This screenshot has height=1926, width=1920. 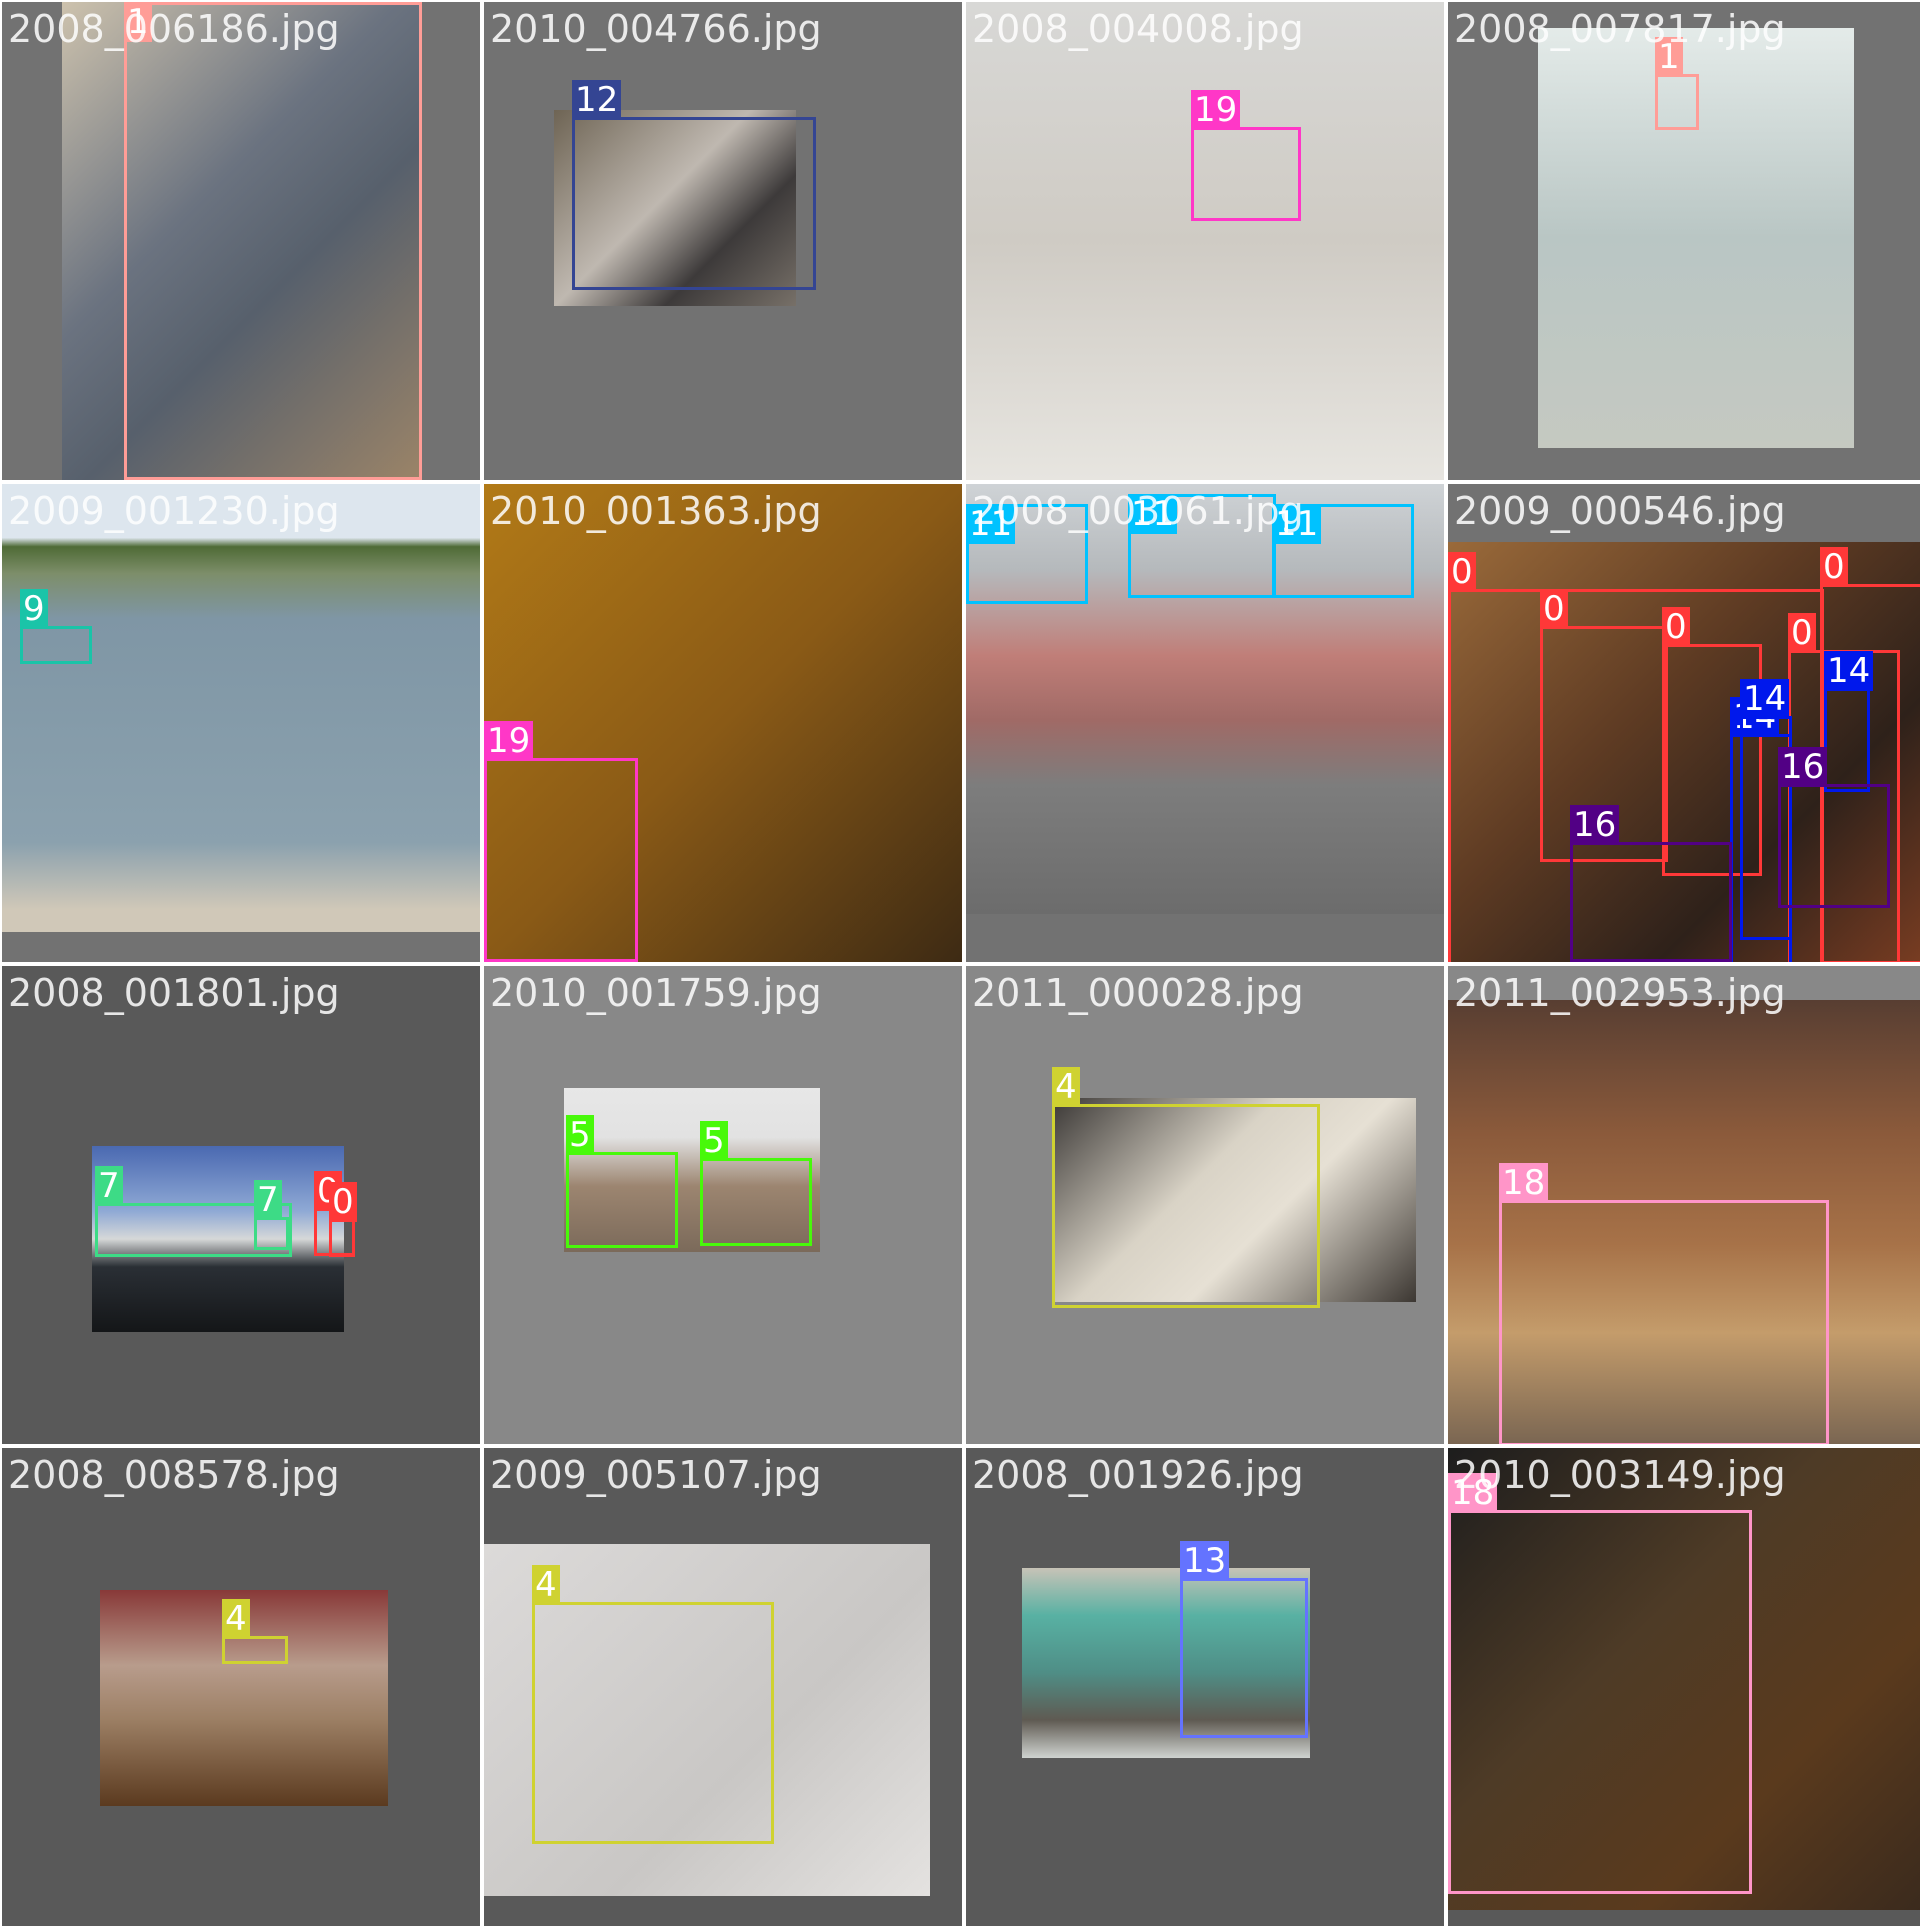 I want to click on tile-filename: 2008_001801.jpg, so click(x=174, y=993).